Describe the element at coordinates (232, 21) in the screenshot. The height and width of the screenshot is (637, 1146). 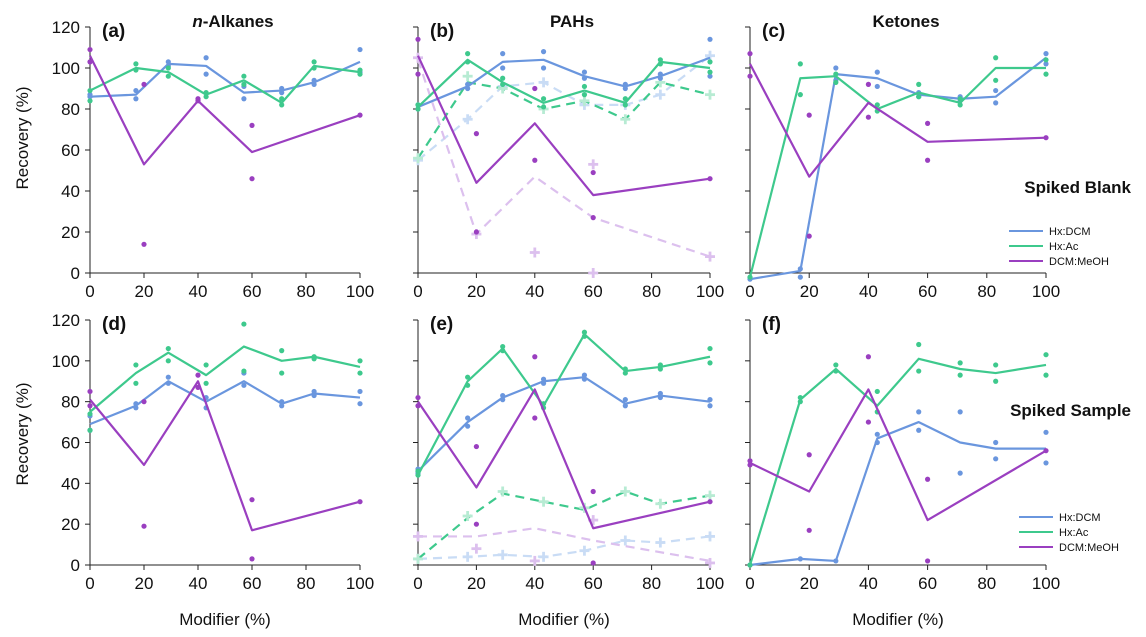
I see `panel-title-a: n-Alkanes` at that location.